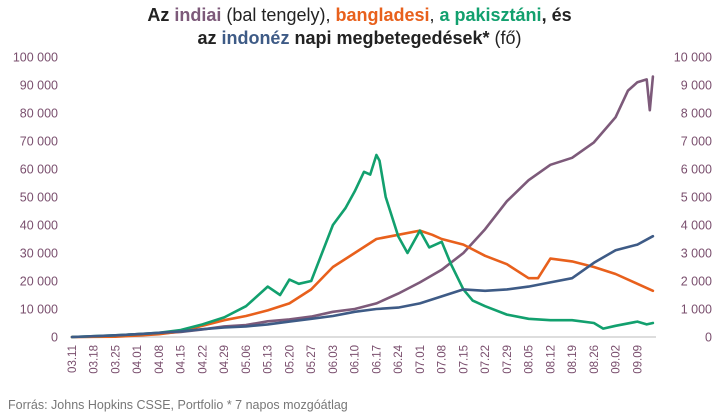  I want to click on x-tick-label: 04.15, so click(182, 359).